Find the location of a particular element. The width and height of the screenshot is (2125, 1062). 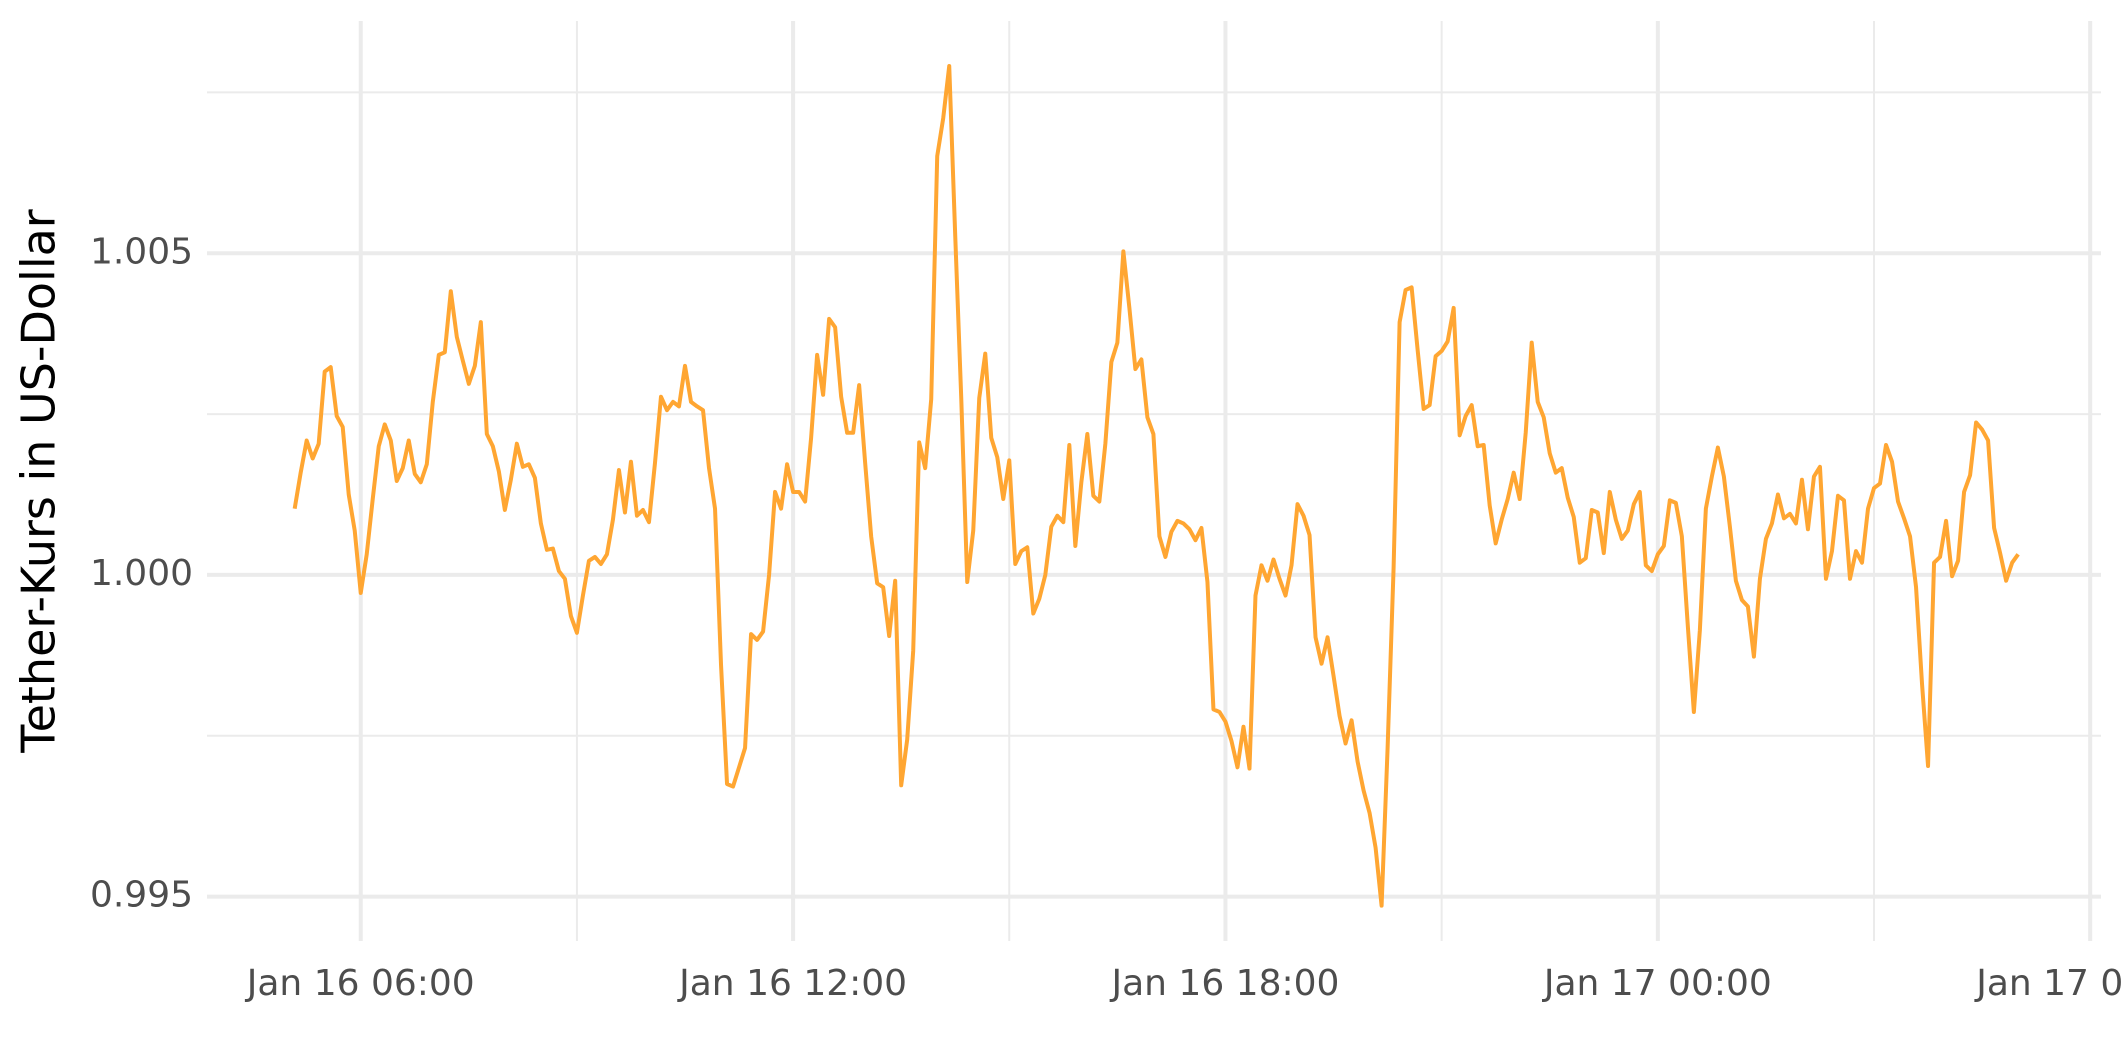

y-axis-title: Tether-Kurs in US-Dollar is located at coordinates (39, 481).